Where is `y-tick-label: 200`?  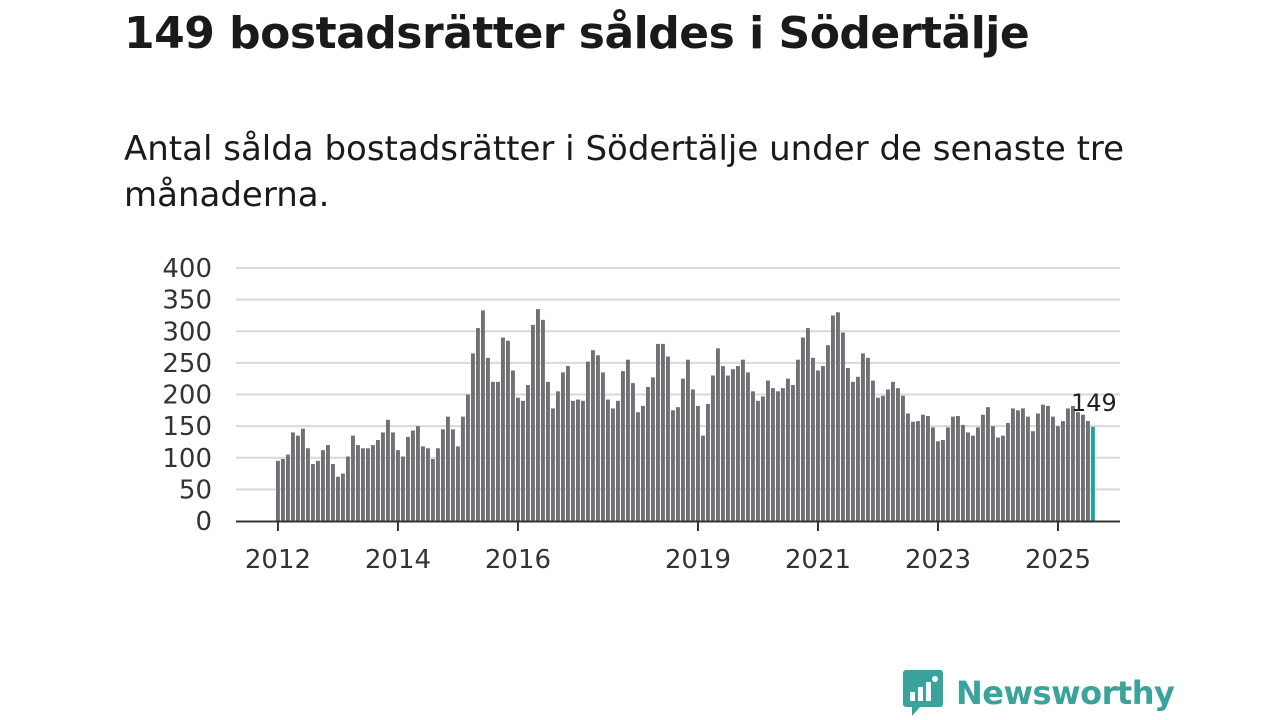
y-tick-label: 200 is located at coordinates (187, 396).